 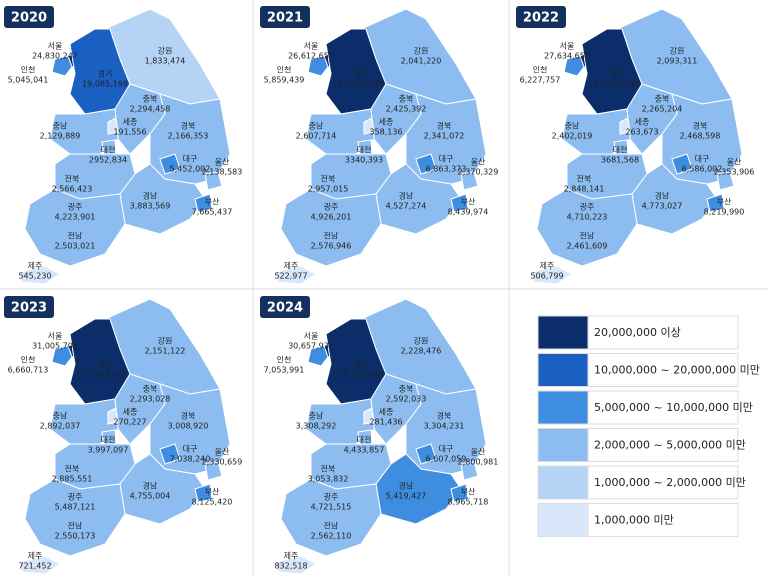 What do you see at coordinates (105, 374) in the screenshot?
I see `region-value: 25,621,822` at bounding box center [105, 374].